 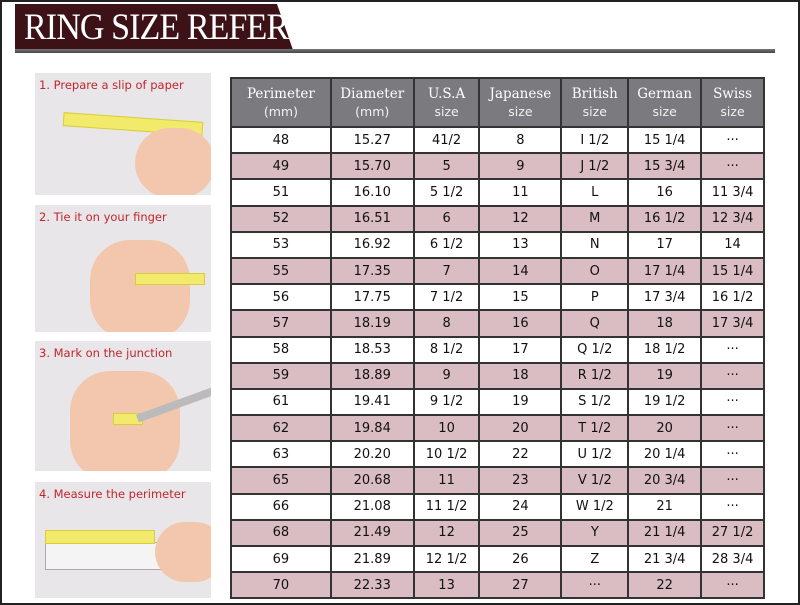 What do you see at coordinates (281, 349) in the screenshot?
I see `table-cell: 58` at bounding box center [281, 349].